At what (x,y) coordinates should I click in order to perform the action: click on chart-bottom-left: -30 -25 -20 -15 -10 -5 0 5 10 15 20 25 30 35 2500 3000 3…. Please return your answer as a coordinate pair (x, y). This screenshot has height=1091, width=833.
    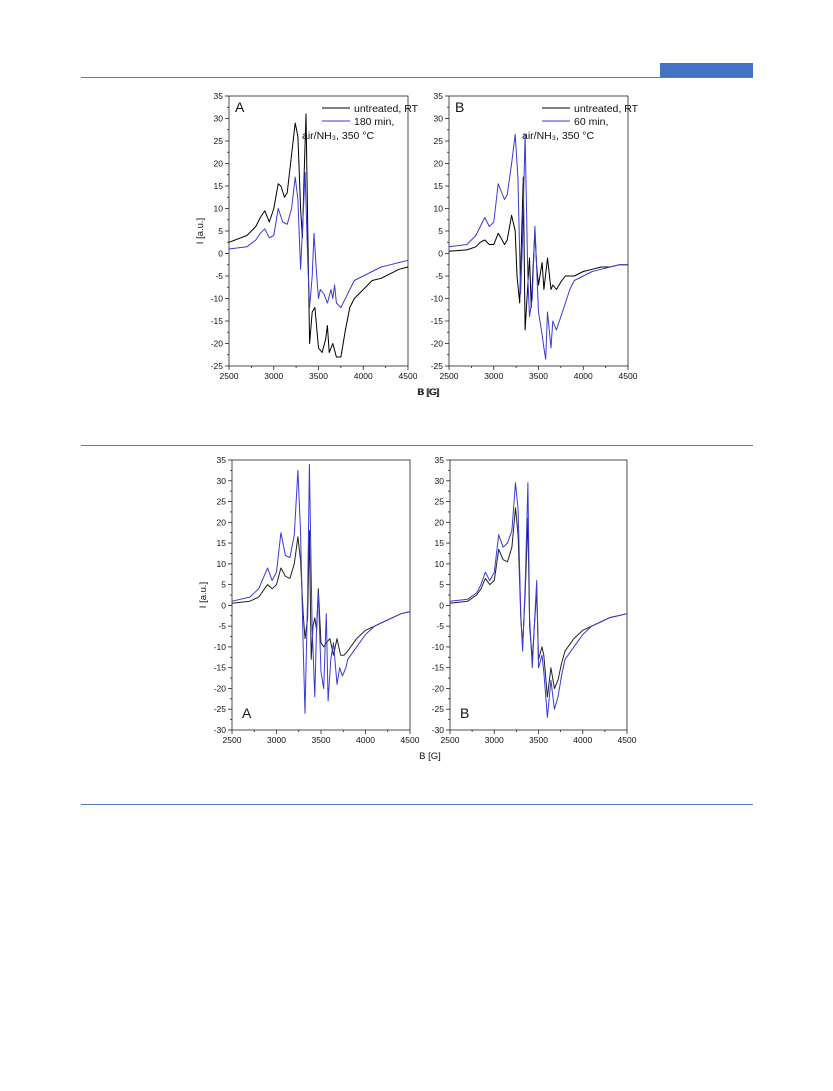
    Looking at the image, I should click on (319, 608).